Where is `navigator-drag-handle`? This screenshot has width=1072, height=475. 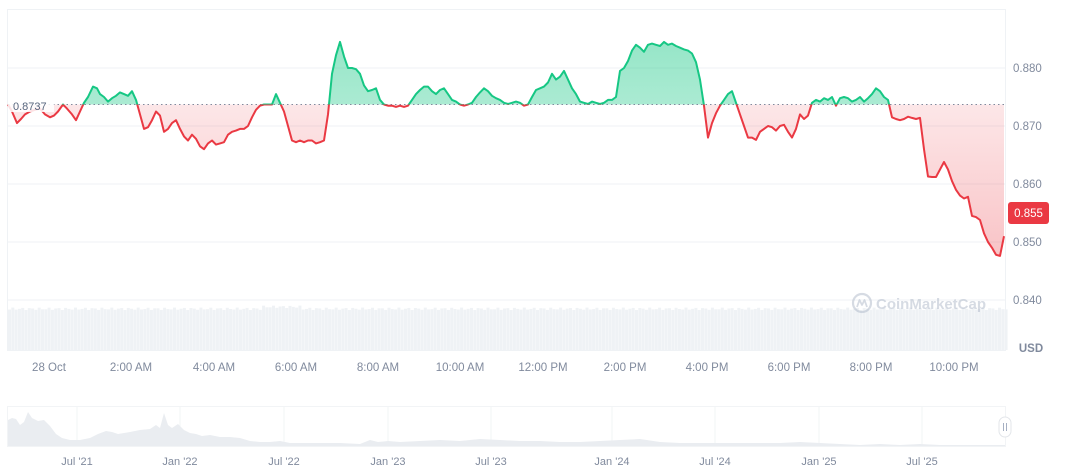
navigator-drag-handle is located at coordinates (1005, 427).